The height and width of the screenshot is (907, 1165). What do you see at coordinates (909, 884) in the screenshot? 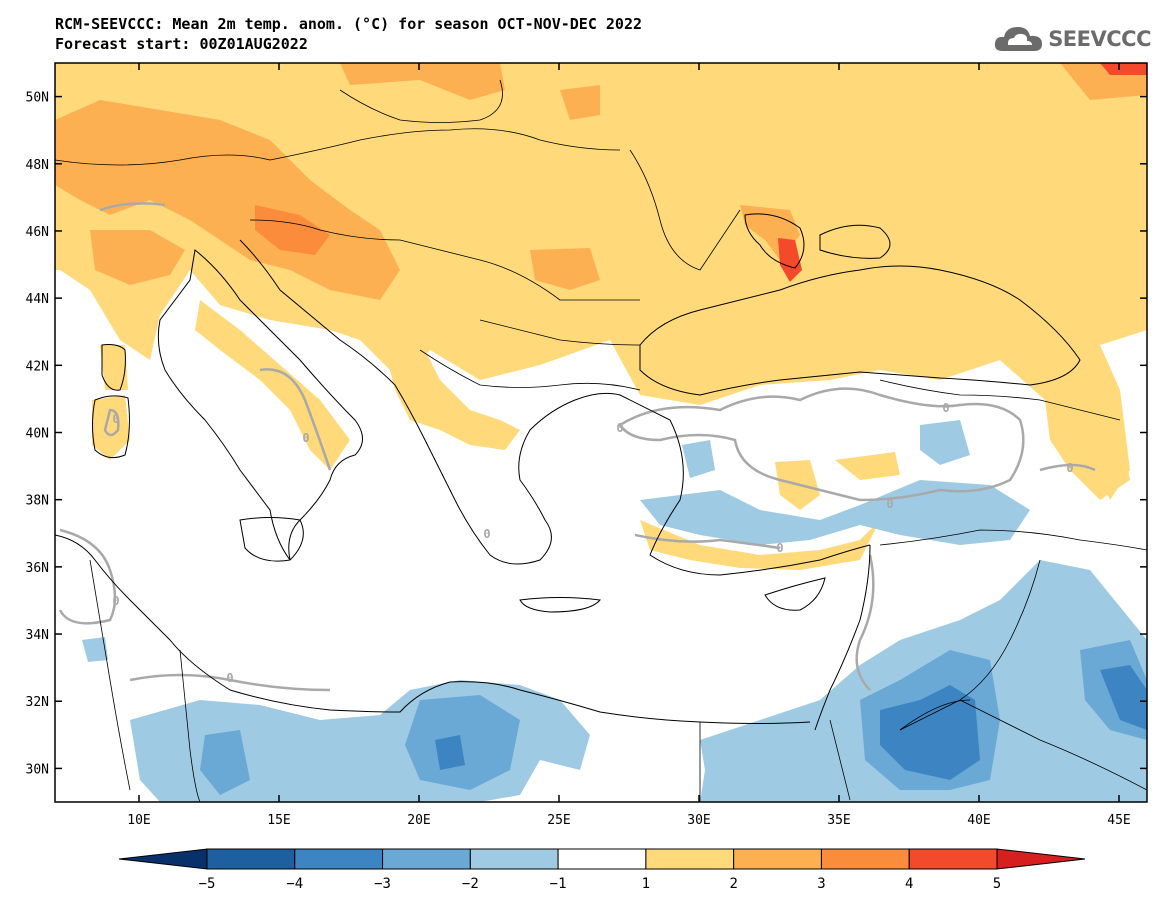
I see `colorbar-tick-label: 4` at bounding box center [909, 884].